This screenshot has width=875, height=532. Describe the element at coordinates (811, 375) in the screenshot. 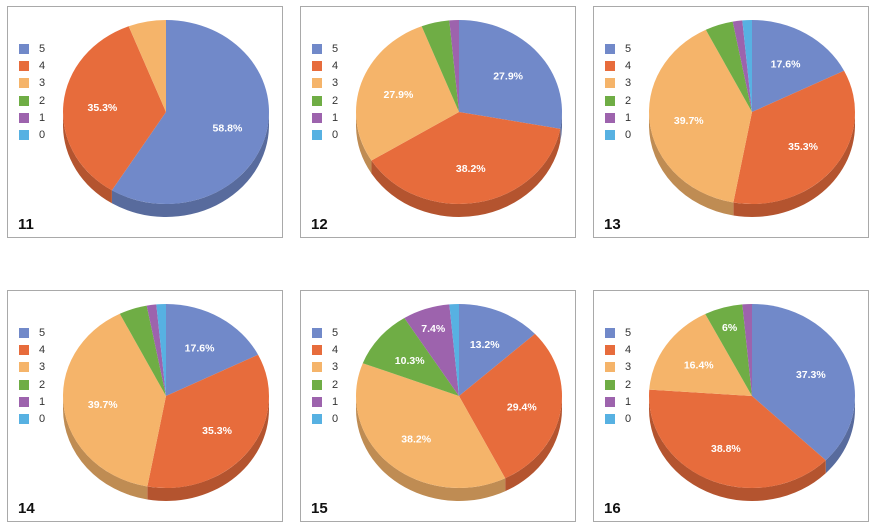

I see `data-label-5: 37.3%` at that location.